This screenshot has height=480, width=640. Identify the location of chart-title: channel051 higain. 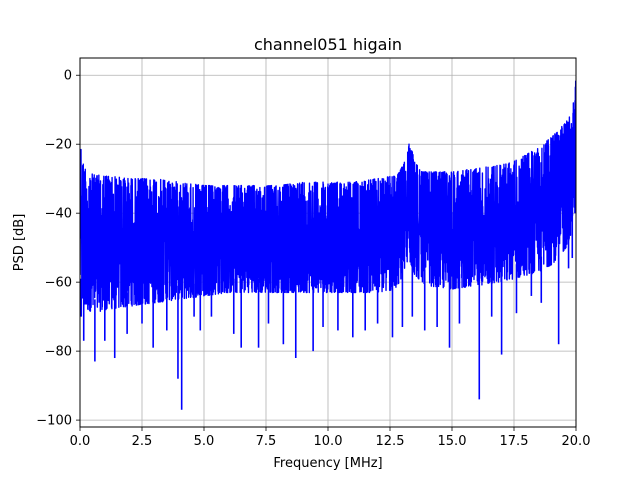
(328, 44).